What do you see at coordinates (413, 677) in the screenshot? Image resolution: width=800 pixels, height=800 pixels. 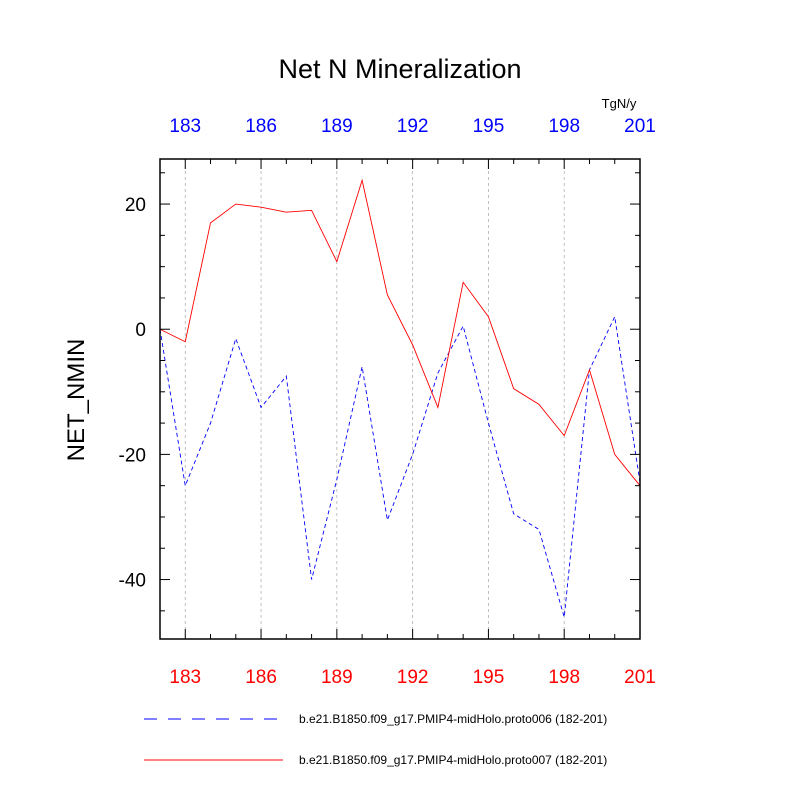 I see `x-tick-label-bottom: 192` at bounding box center [413, 677].